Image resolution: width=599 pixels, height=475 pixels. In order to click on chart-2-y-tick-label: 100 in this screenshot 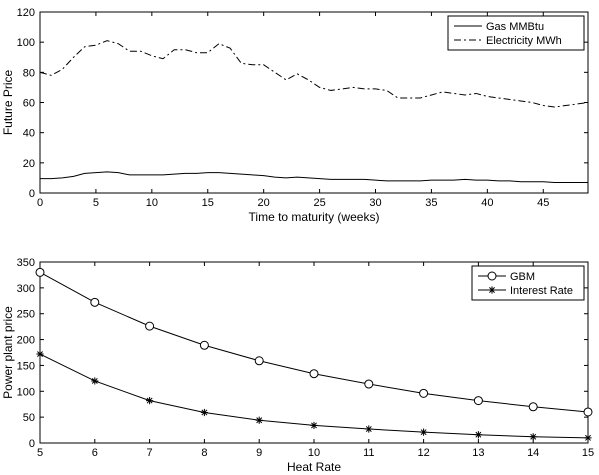, I will do `click(26, 392)`.